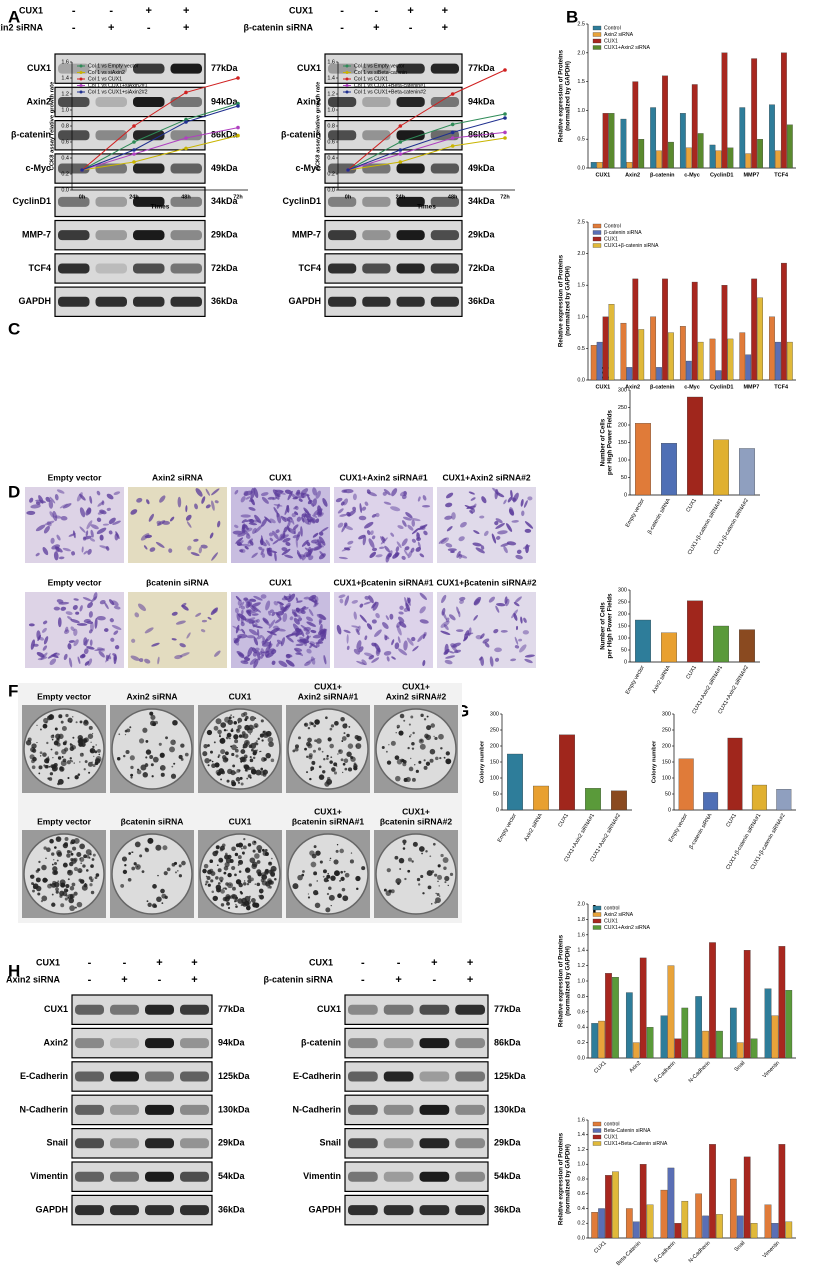  Describe the element at coordinates (597, 1124) in the screenshot. I see `legend-swatch` at that location.